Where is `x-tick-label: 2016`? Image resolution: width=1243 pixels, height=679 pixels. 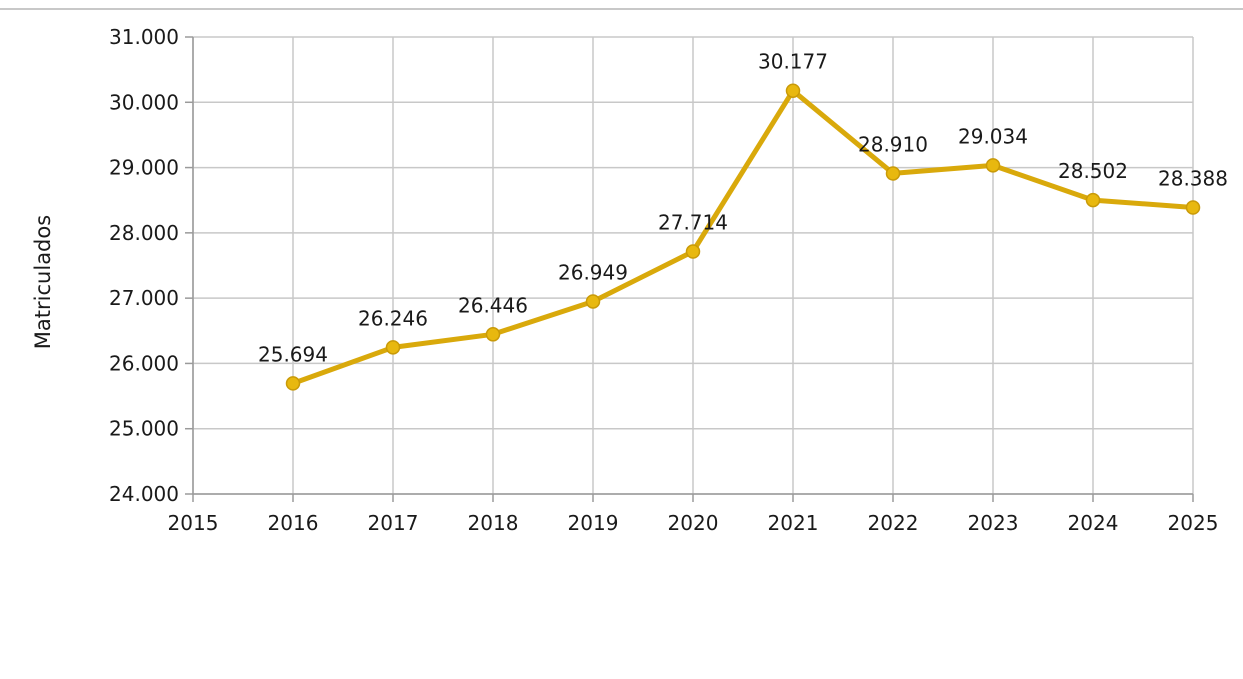 x-tick-label: 2016 is located at coordinates (293, 523).